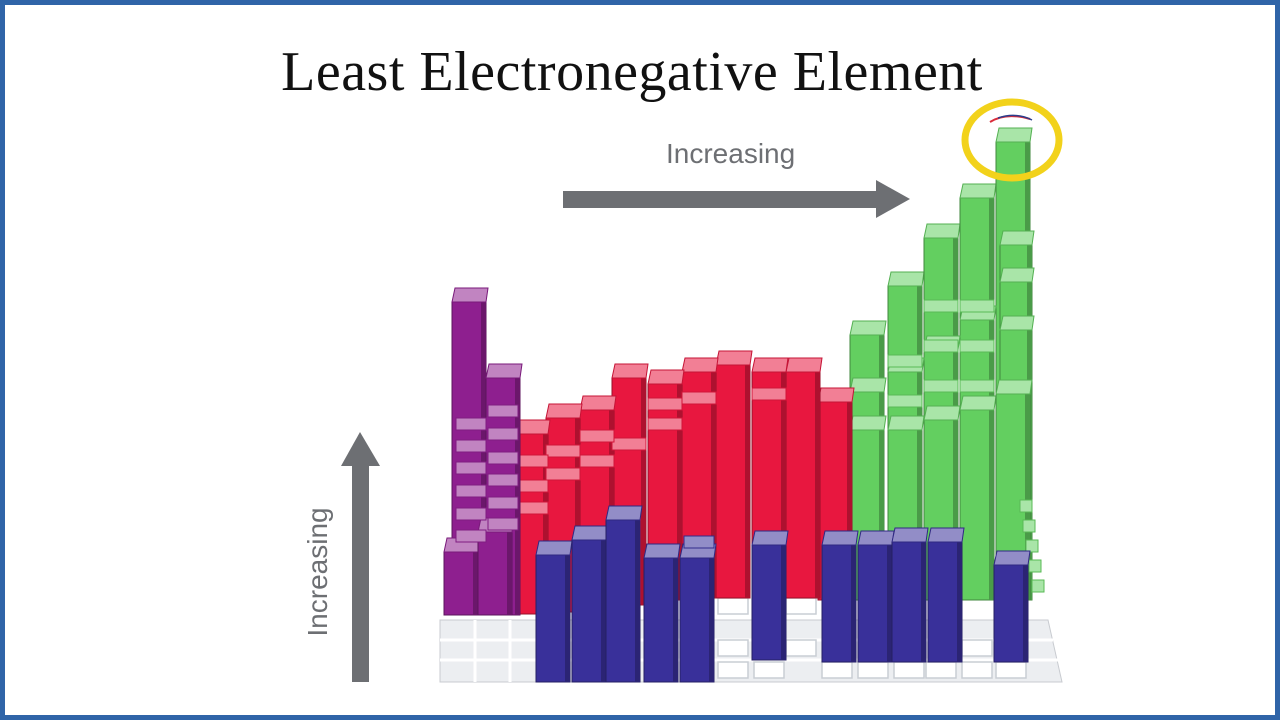 Image resolution: width=1280 pixels, height=720 pixels. Describe the element at coordinates (360, 557) in the screenshot. I see `vertical-arrow` at that location.